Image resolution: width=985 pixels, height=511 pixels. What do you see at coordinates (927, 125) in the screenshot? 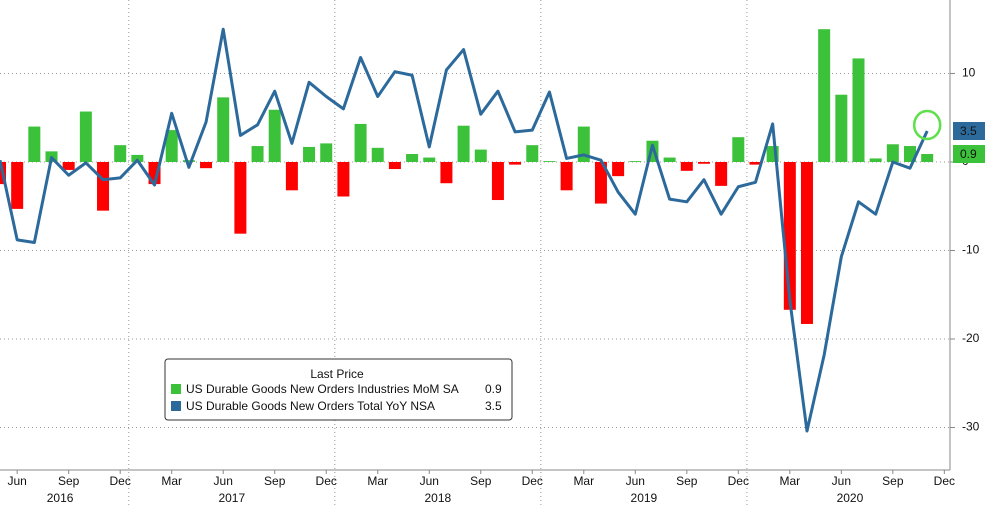
I see `highlight-circle` at bounding box center [927, 125].